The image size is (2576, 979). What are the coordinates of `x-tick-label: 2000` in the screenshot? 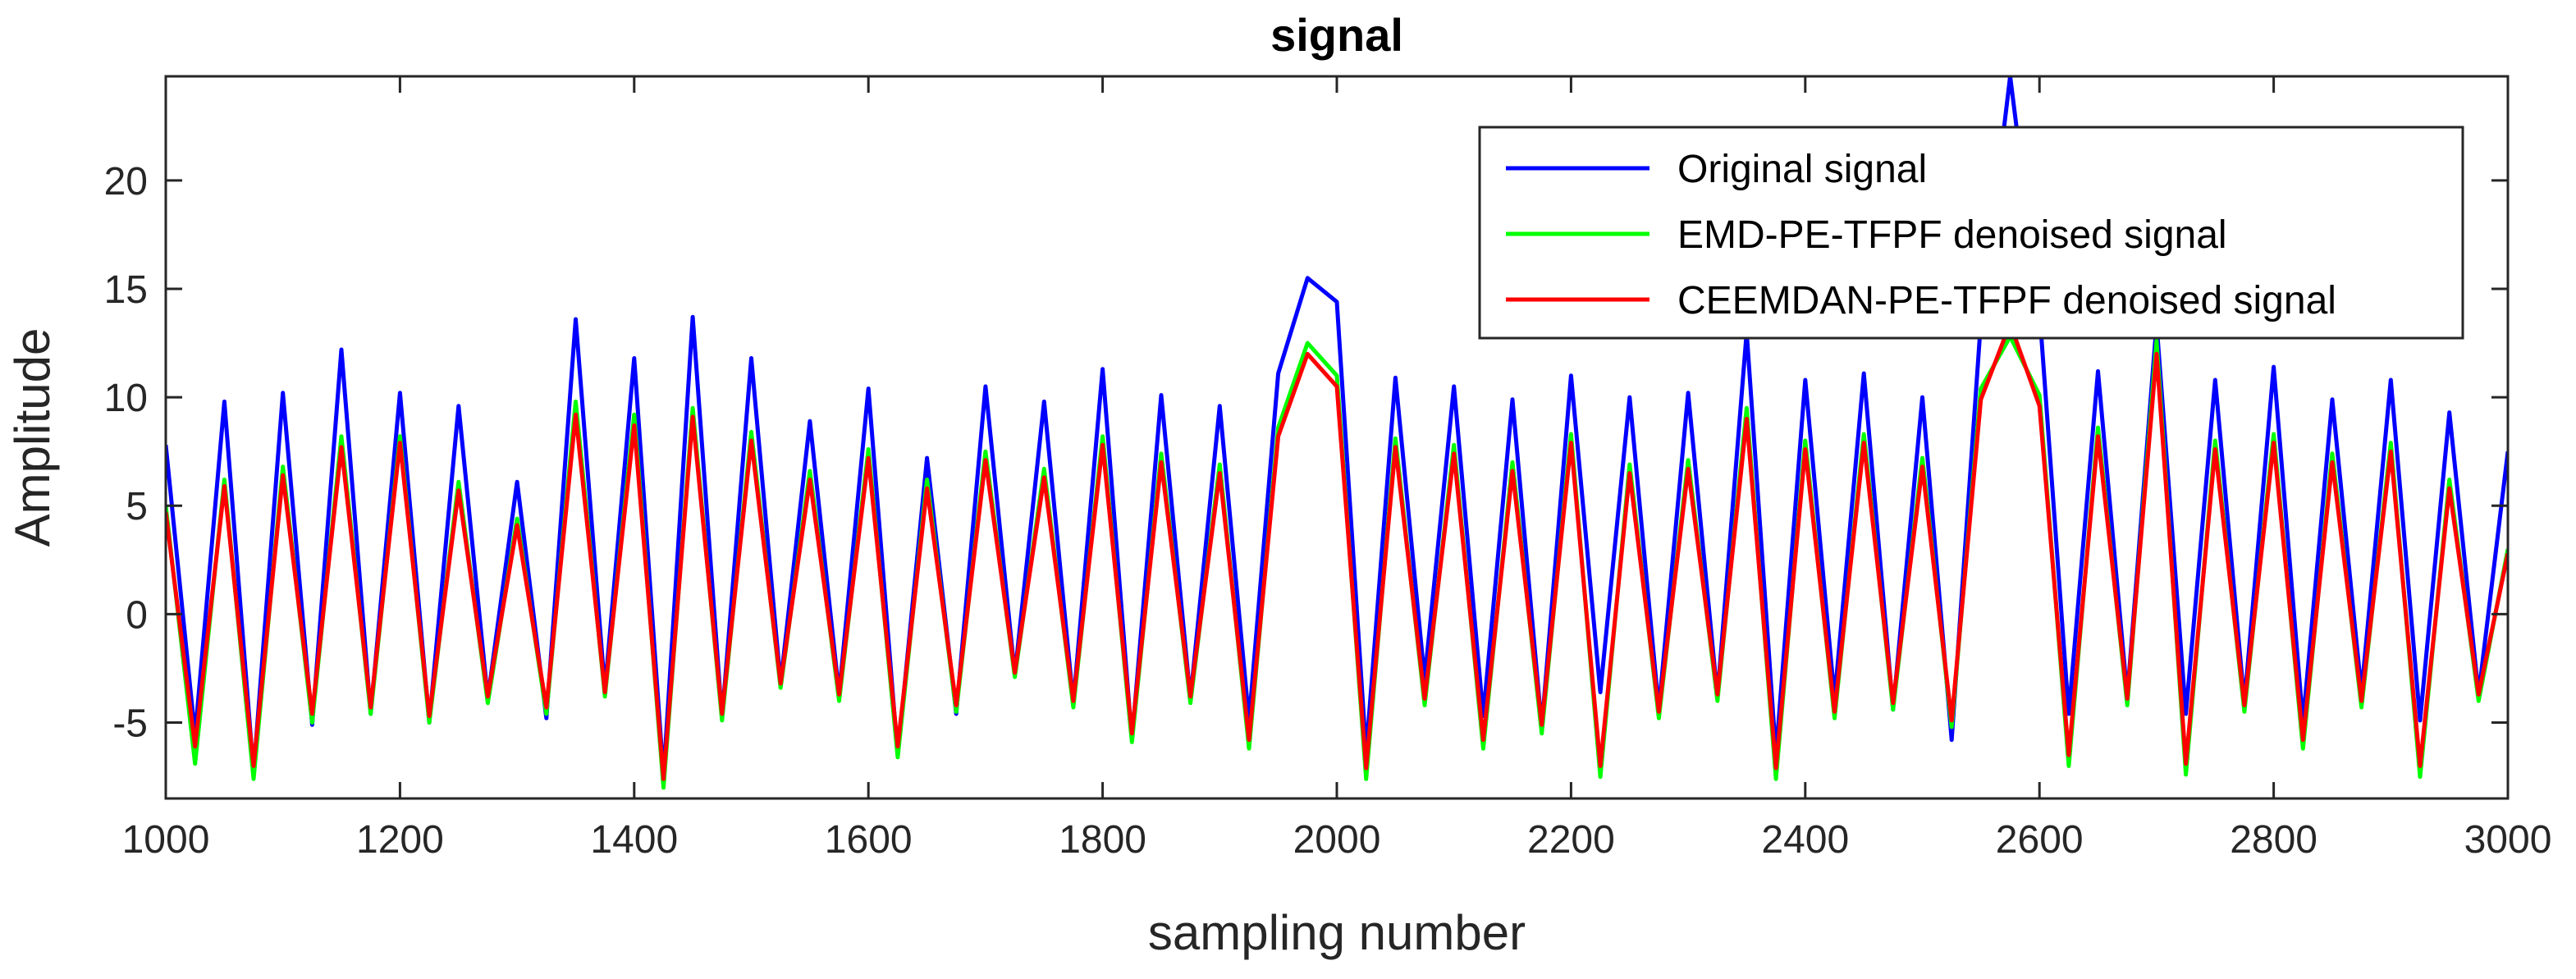 It's located at (1337, 840).